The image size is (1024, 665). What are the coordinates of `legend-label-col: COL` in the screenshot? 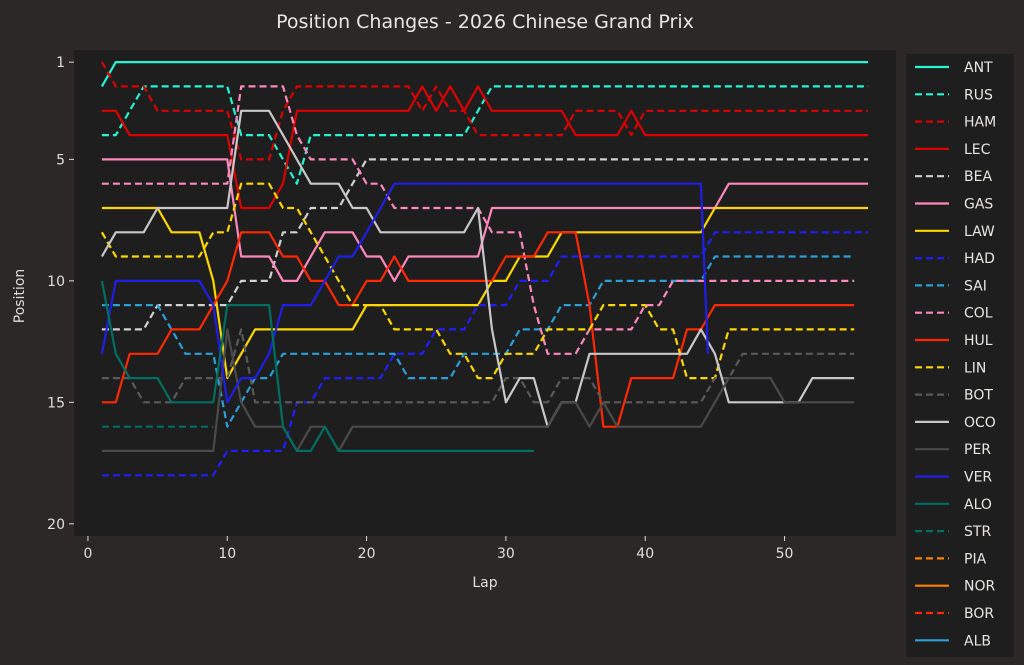 It's located at (978, 314).